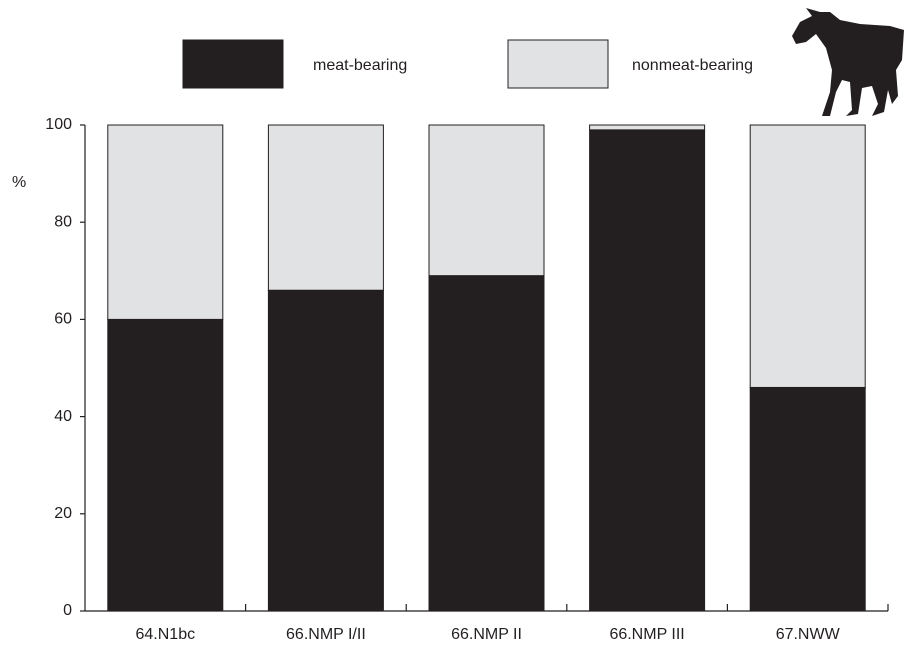 This screenshot has height=650, width=904. I want to click on y-tick-label: 100, so click(58, 124).